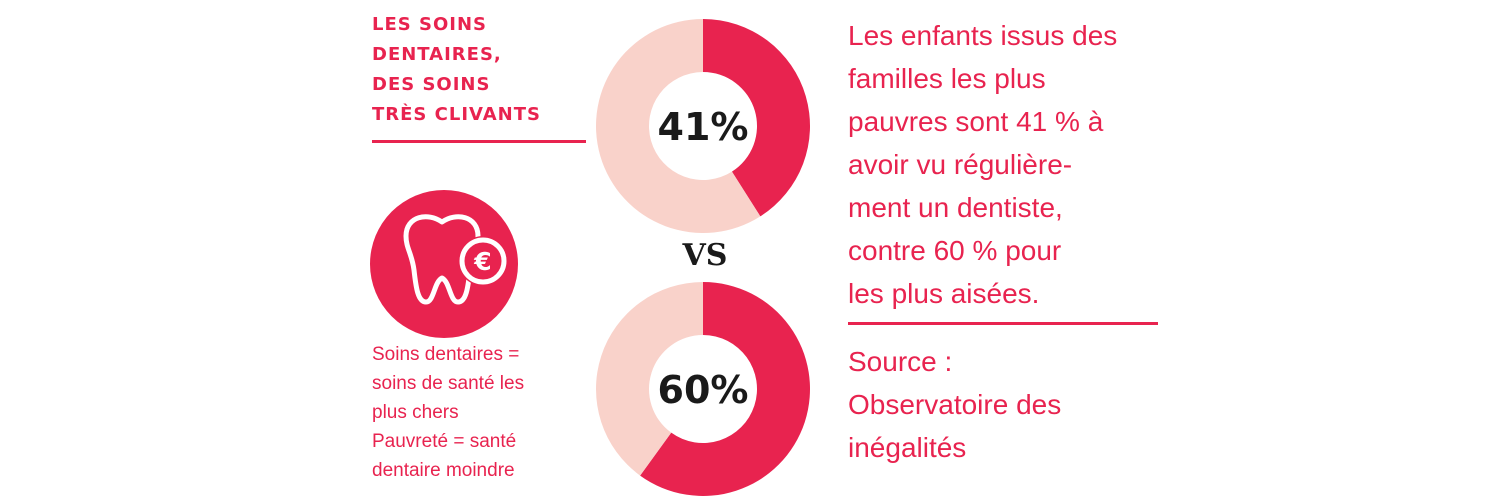 This screenshot has height=499, width=1499. I want to click on source-line-3: inégalités, so click(907, 447).